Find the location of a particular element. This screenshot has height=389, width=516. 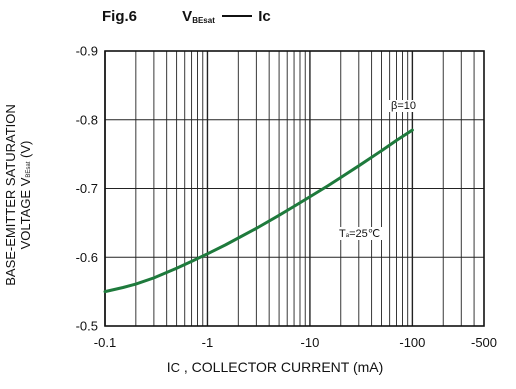

y-axis-label-line1: BASE-EMITTER SATURATION is located at coordinates (10, 195).